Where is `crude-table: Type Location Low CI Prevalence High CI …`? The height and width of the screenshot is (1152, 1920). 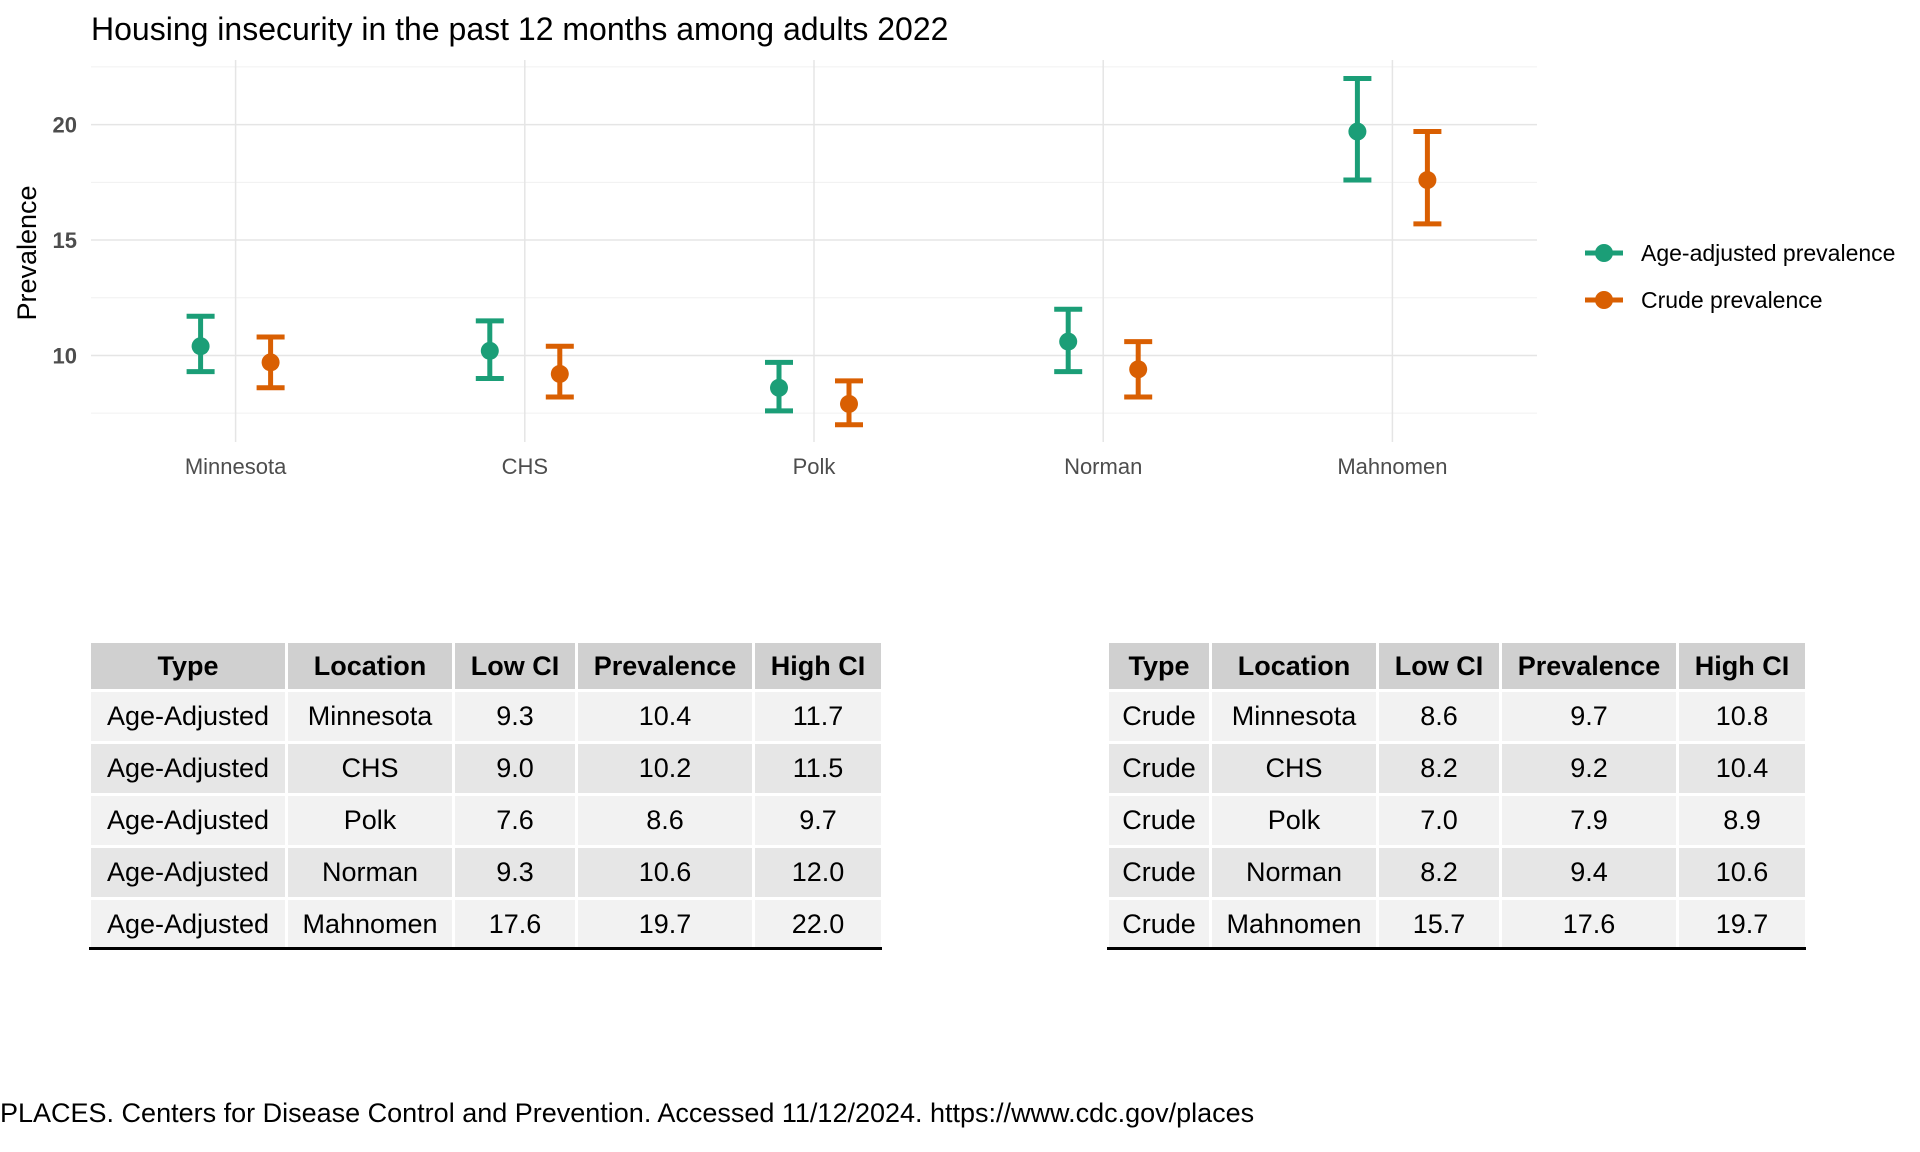
crude-table: Type Location Low CI Prevalence High CI … is located at coordinates (1457, 796).